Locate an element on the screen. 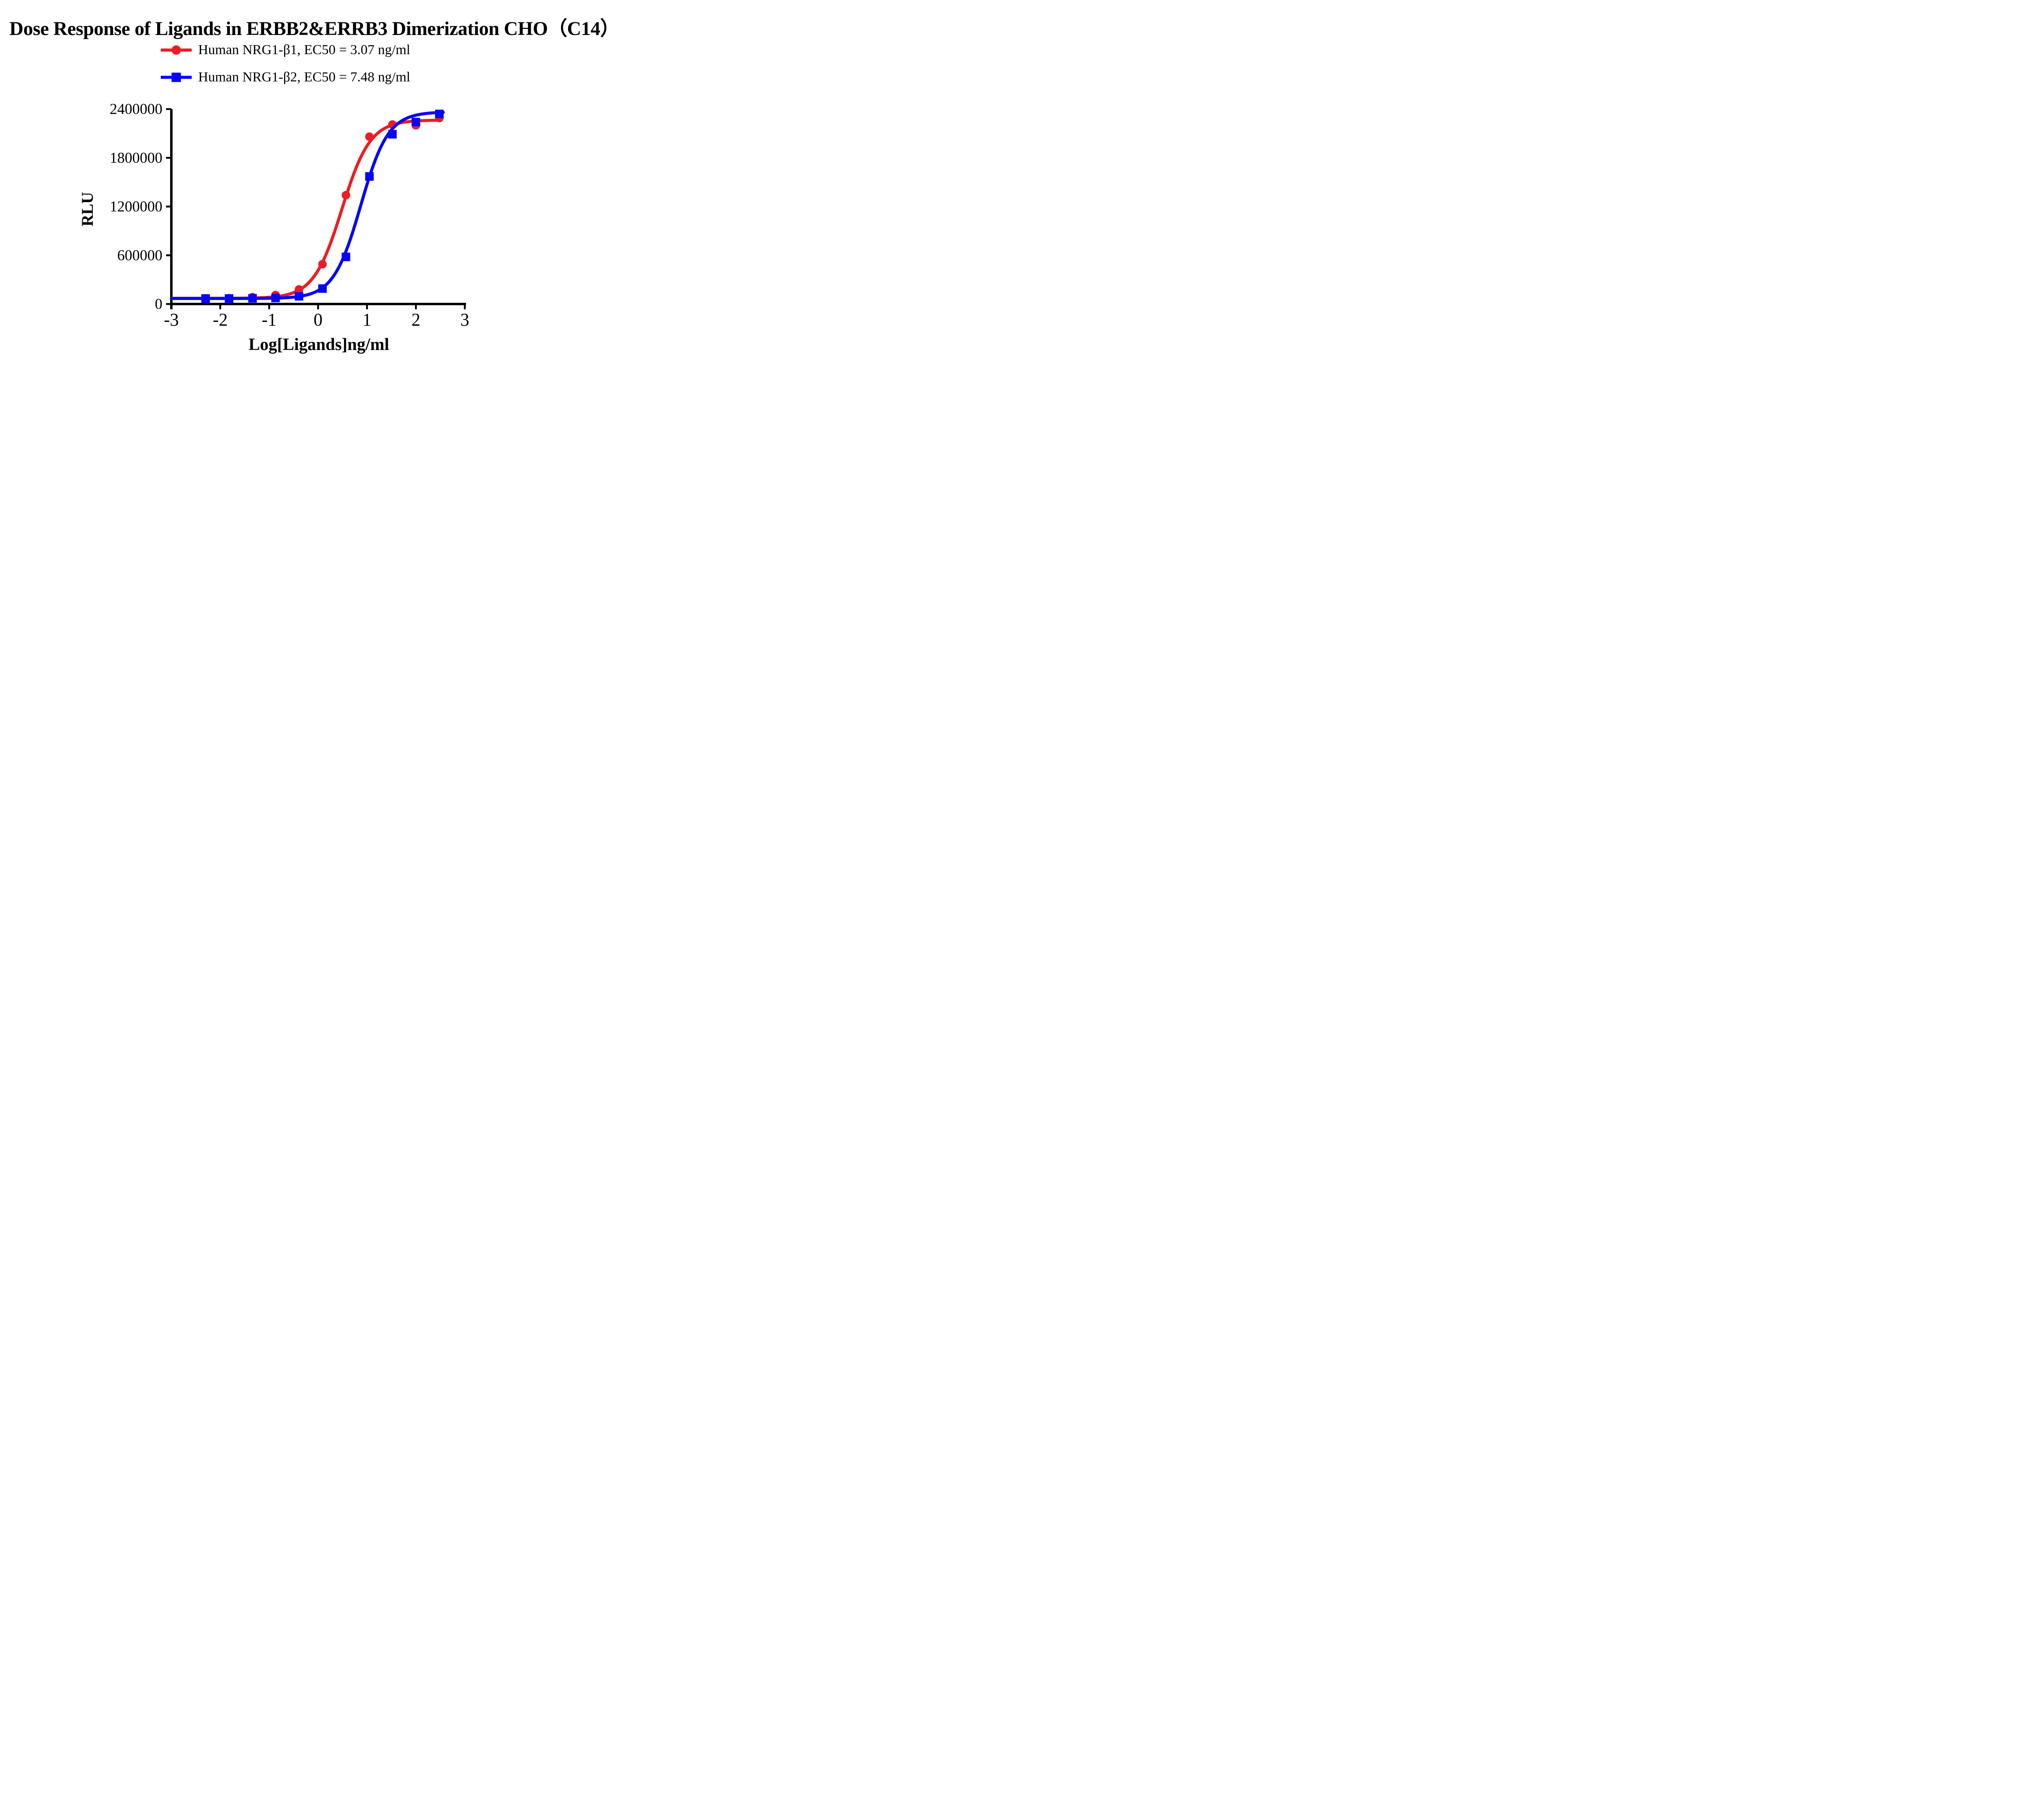 This screenshot has width=2035, height=1820. y-tick-label: 1800000 is located at coordinates (136, 158).